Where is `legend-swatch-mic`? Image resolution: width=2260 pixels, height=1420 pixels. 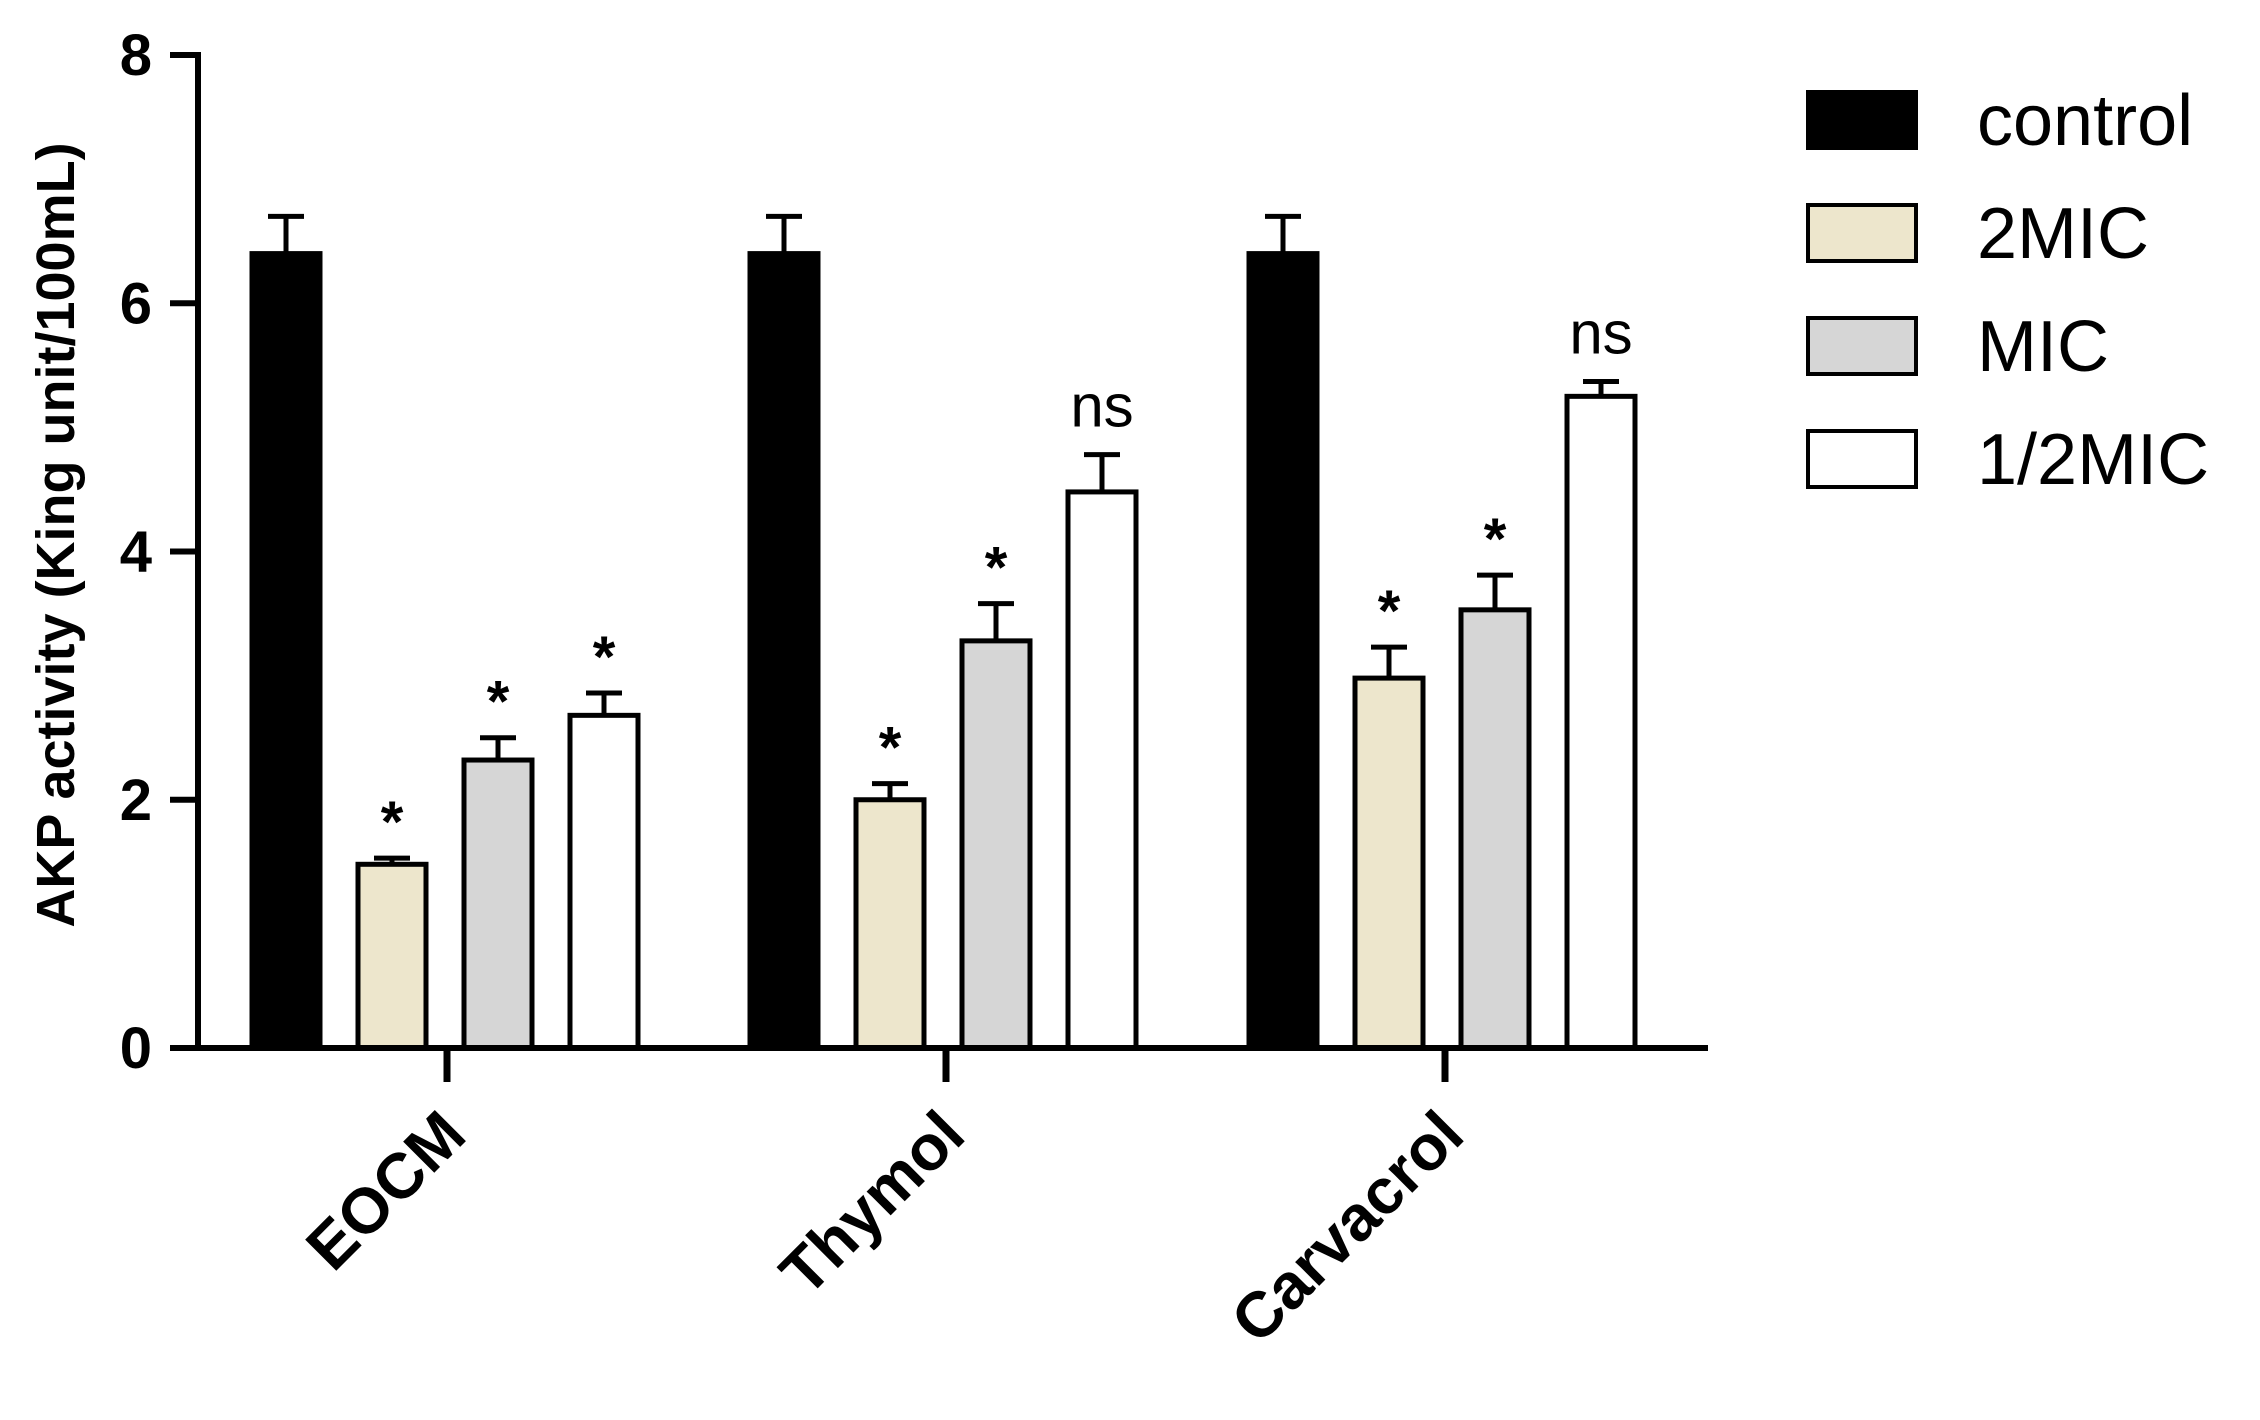
legend-swatch-mic is located at coordinates (1862, 346).